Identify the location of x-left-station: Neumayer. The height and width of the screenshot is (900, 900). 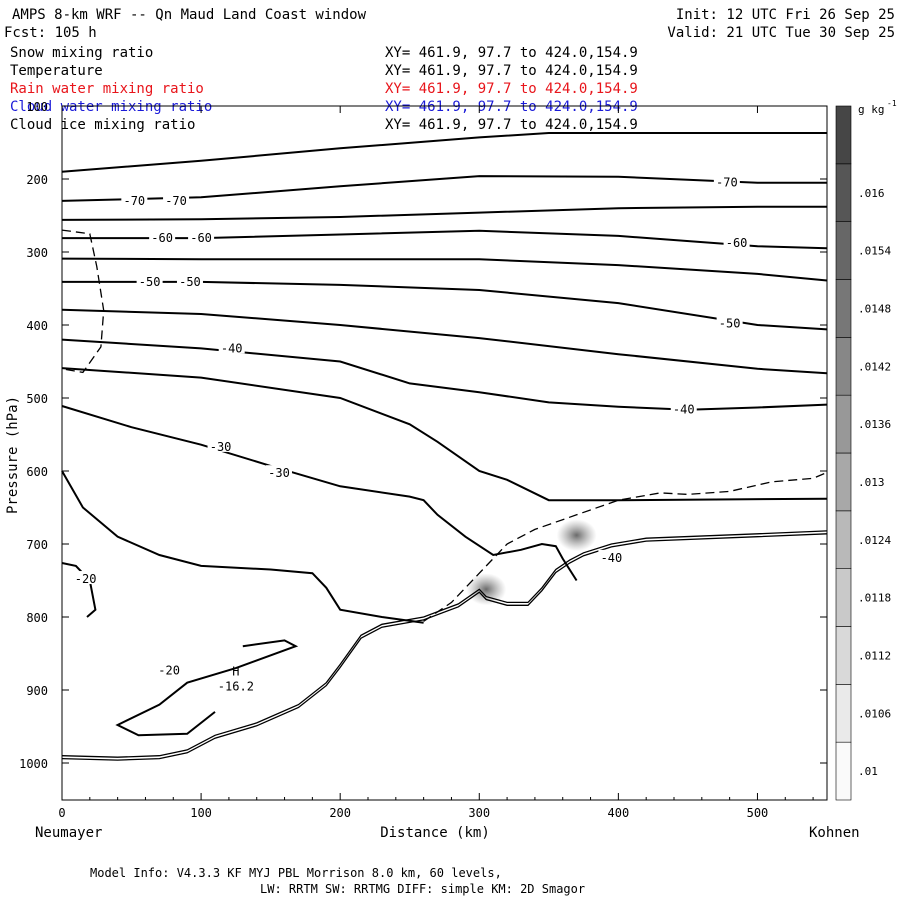
(68, 833).